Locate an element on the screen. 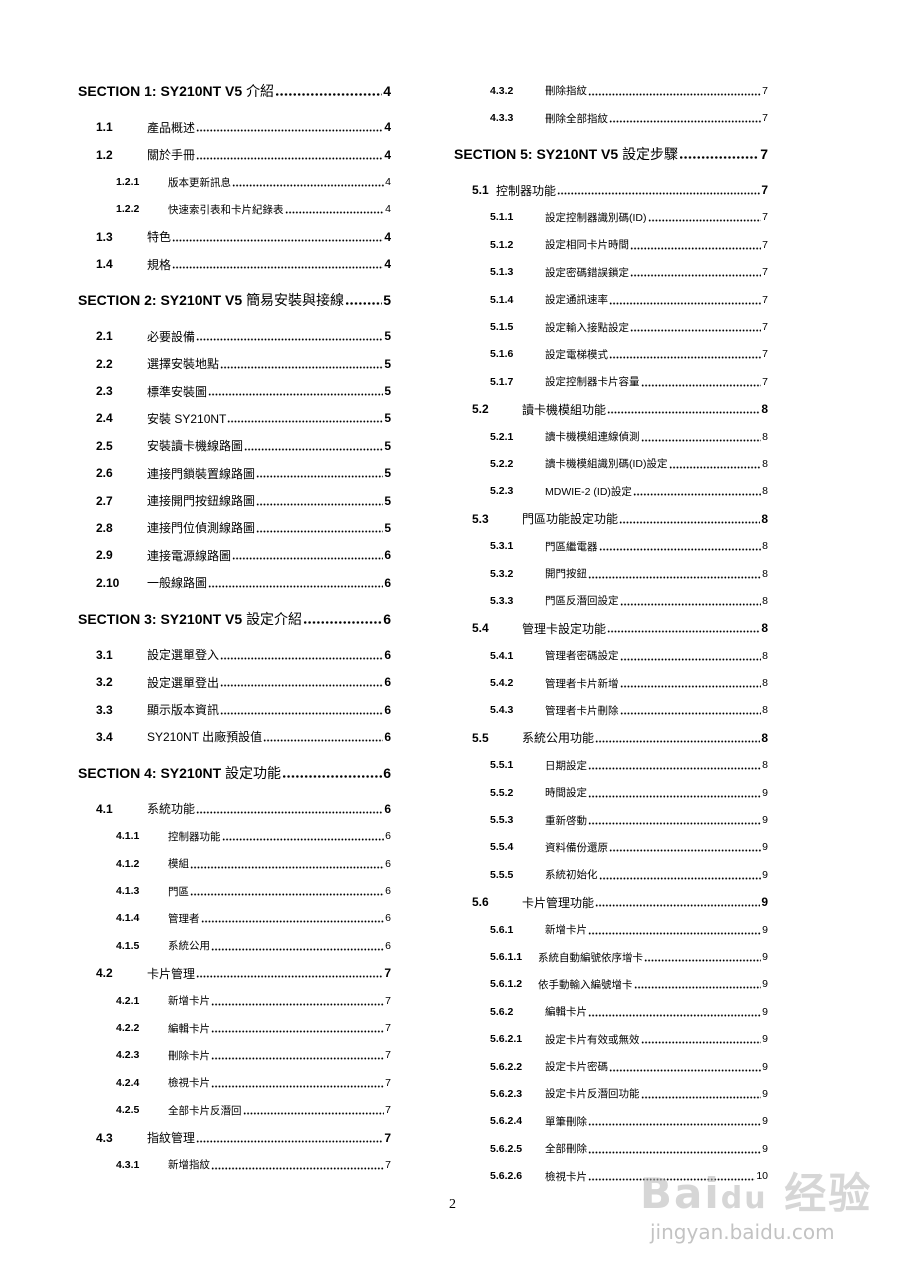  toc-entry: 5.6.1.1 系統自動編號依序增卡 9 is located at coordinates (611, 956).